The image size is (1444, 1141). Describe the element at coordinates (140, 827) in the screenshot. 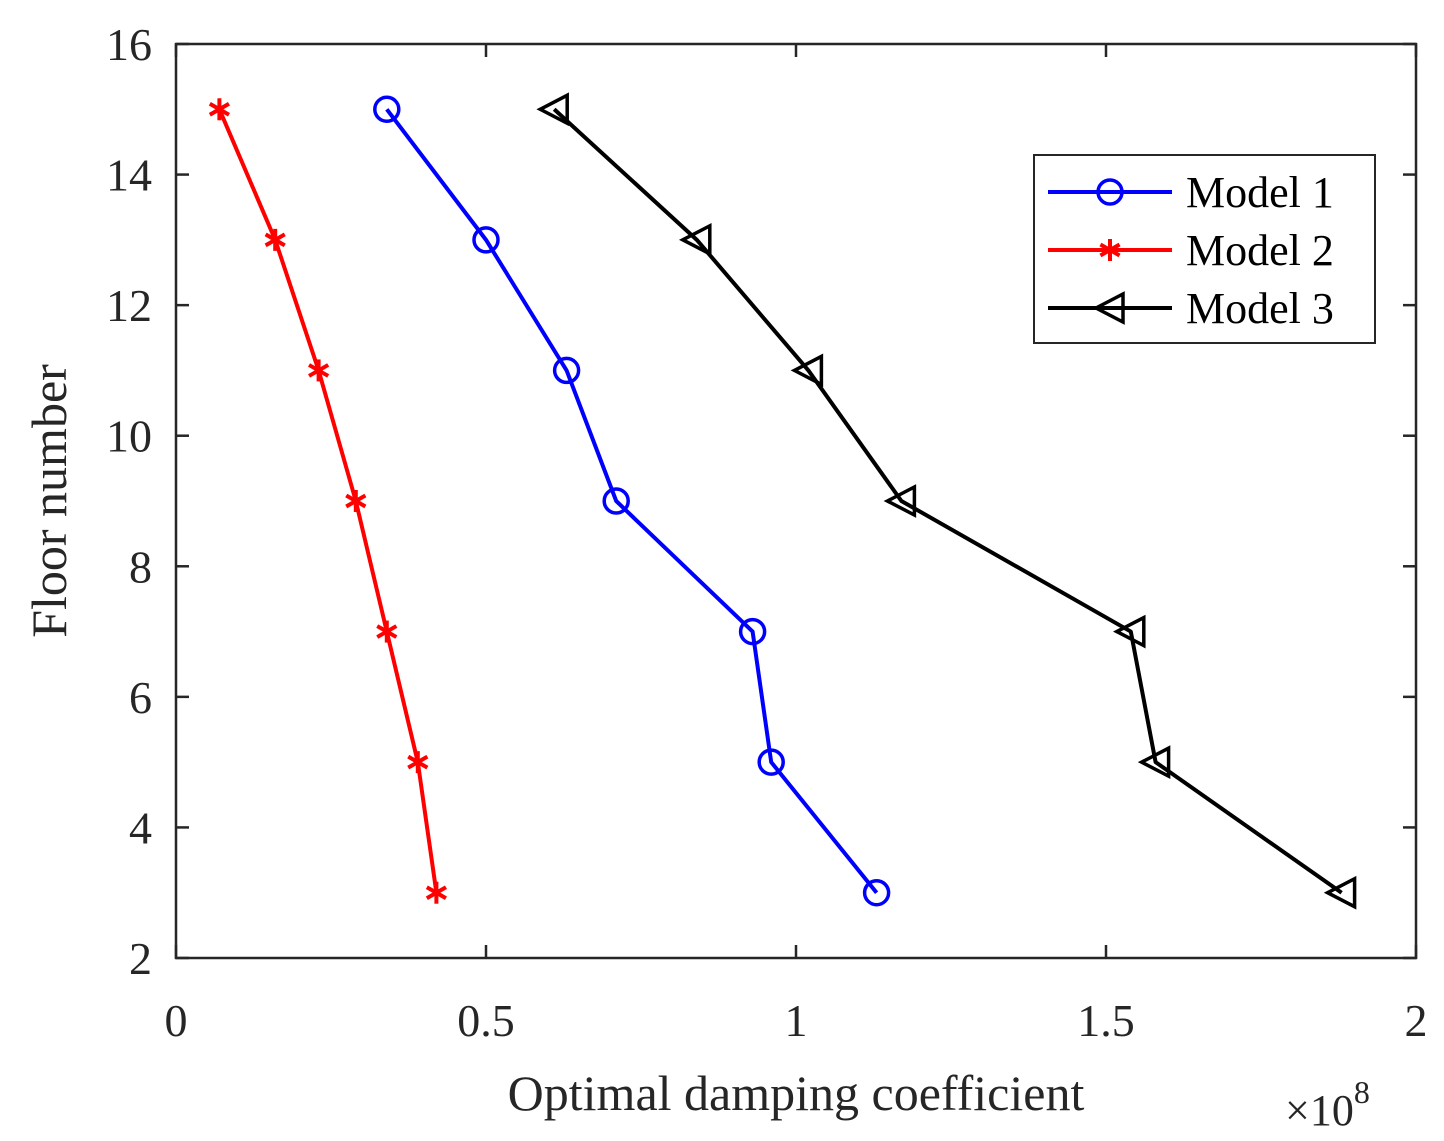

I see `y-tick-label: 4` at that location.